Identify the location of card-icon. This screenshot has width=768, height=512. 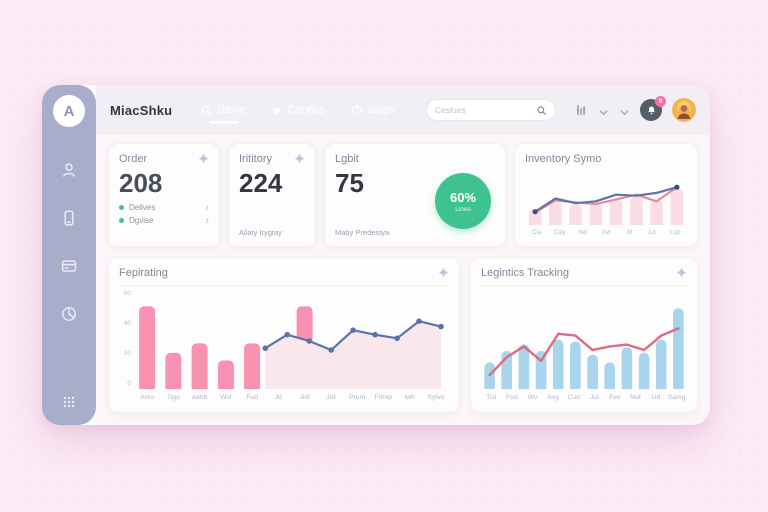
(69, 266).